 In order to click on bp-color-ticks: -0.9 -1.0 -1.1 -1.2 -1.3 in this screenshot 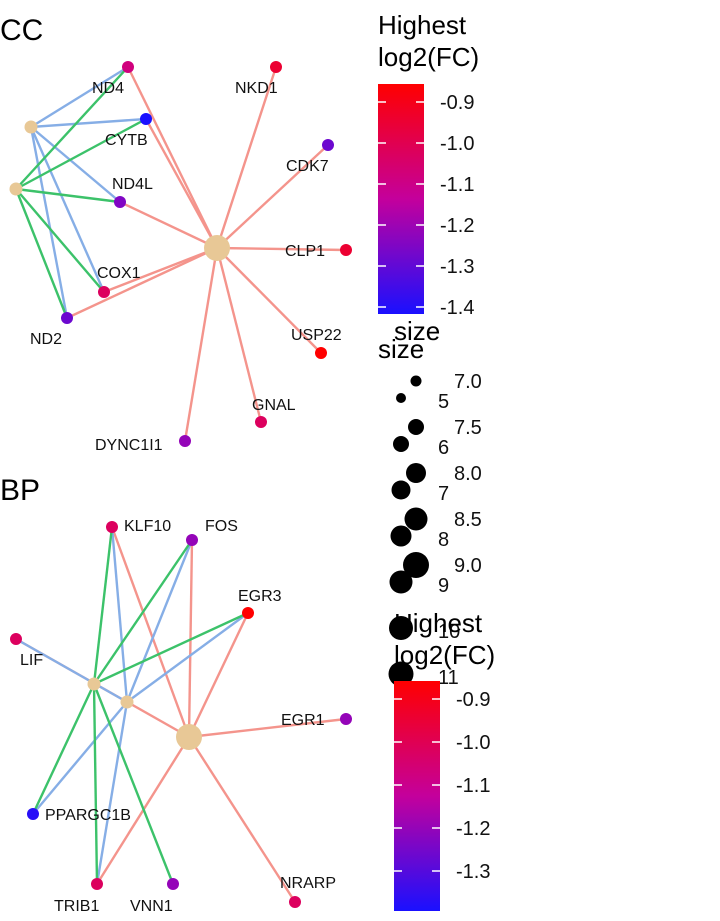, I will do `click(442, 786)`.